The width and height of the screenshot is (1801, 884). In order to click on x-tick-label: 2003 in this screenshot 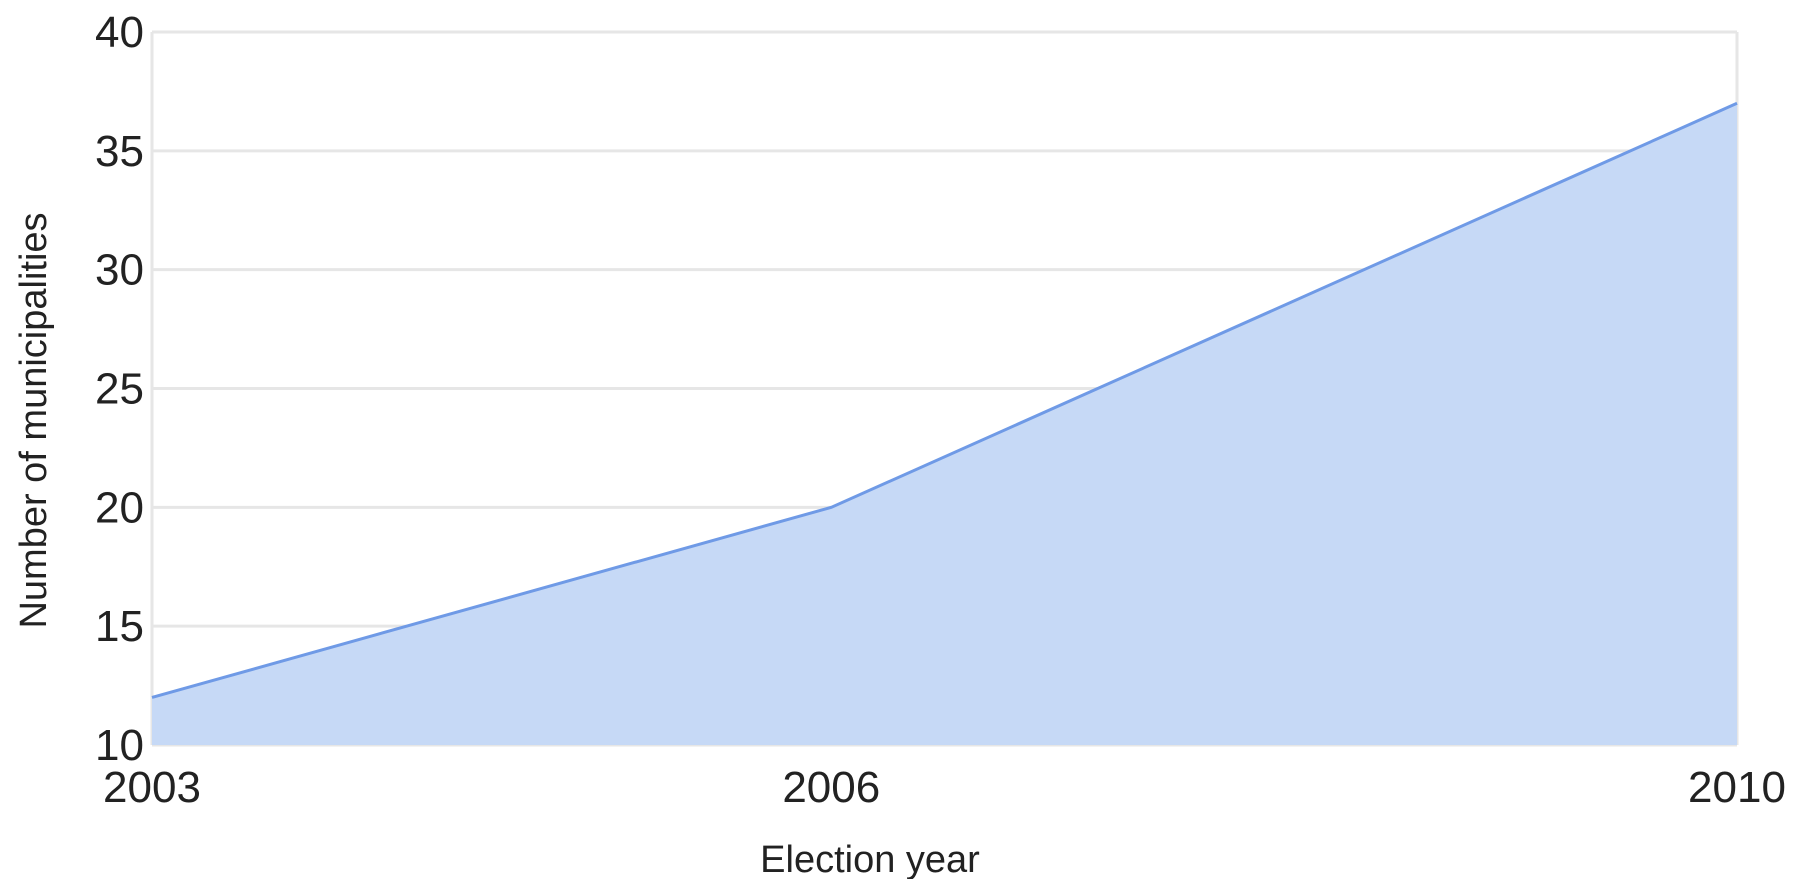, I will do `click(152, 787)`.